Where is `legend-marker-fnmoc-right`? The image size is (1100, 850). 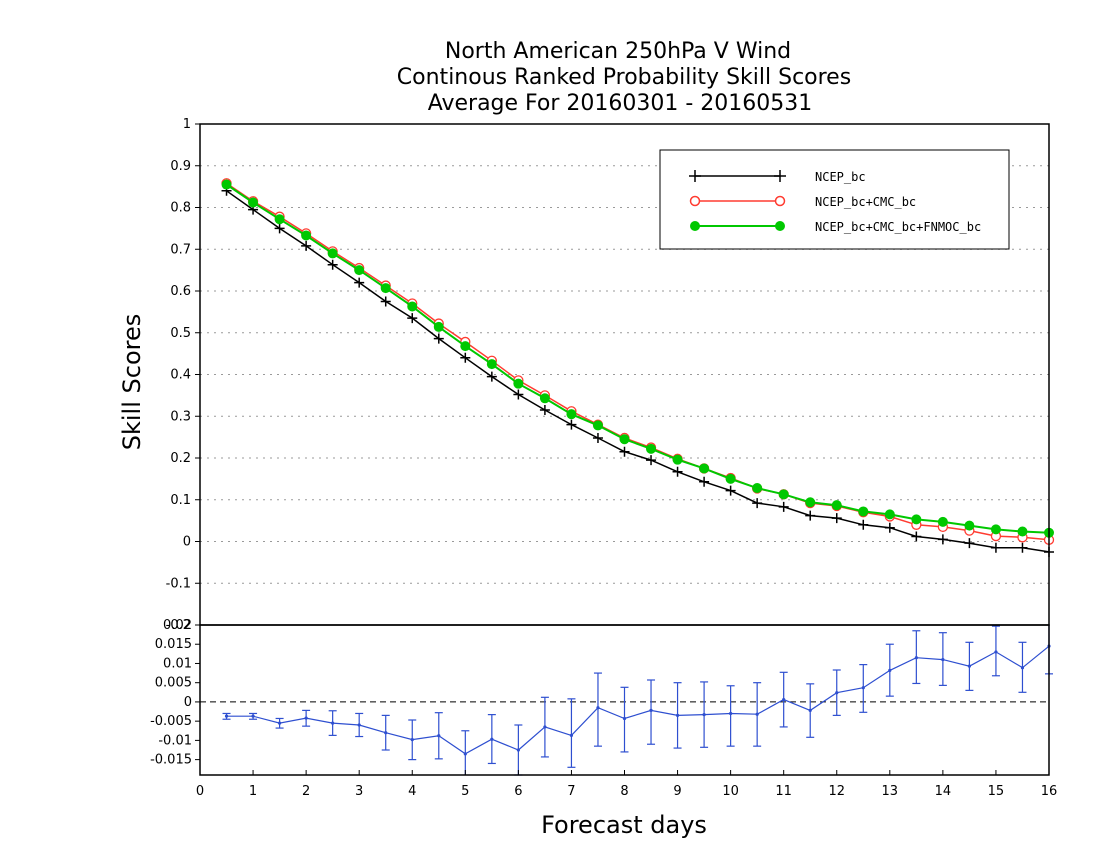 legend-marker-fnmoc-right is located at coordinates (780, 226).